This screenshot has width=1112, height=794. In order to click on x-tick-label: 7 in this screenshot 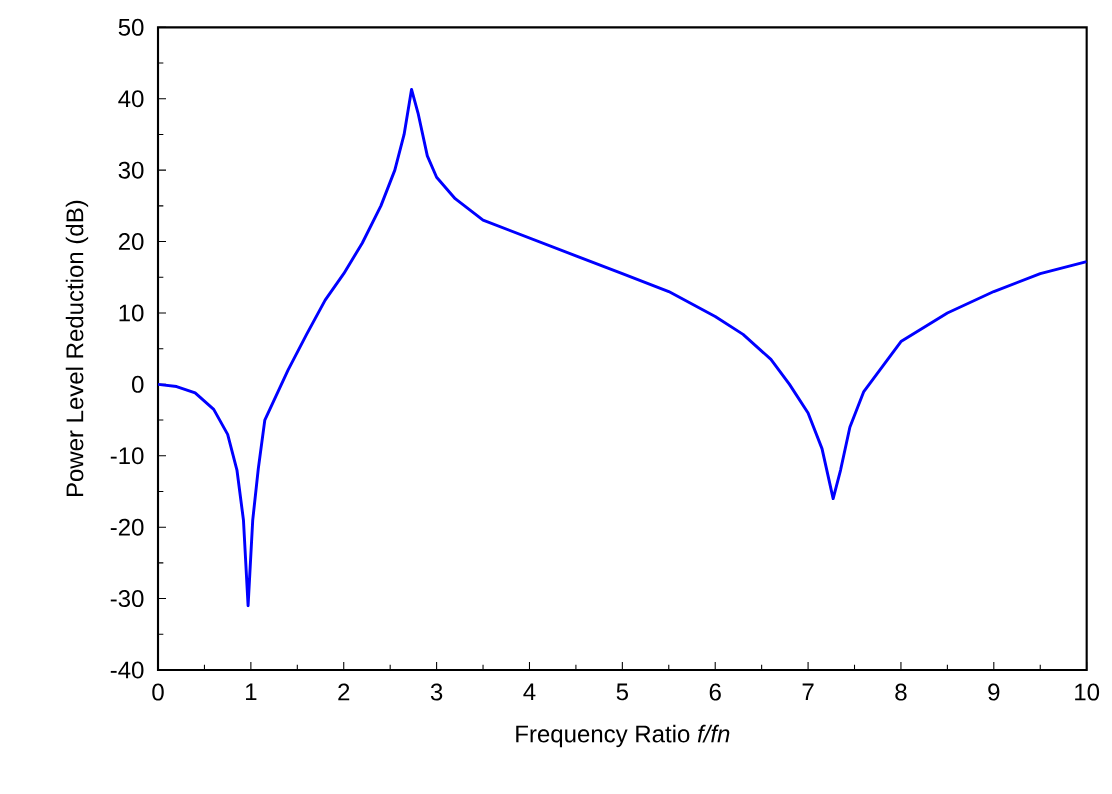, I will do `click(808, 692)`.